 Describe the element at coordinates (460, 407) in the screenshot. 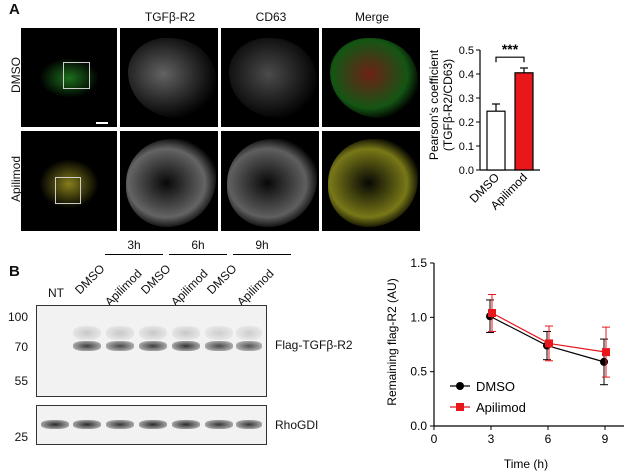

I see `legend-marker-apilimod` at that location.